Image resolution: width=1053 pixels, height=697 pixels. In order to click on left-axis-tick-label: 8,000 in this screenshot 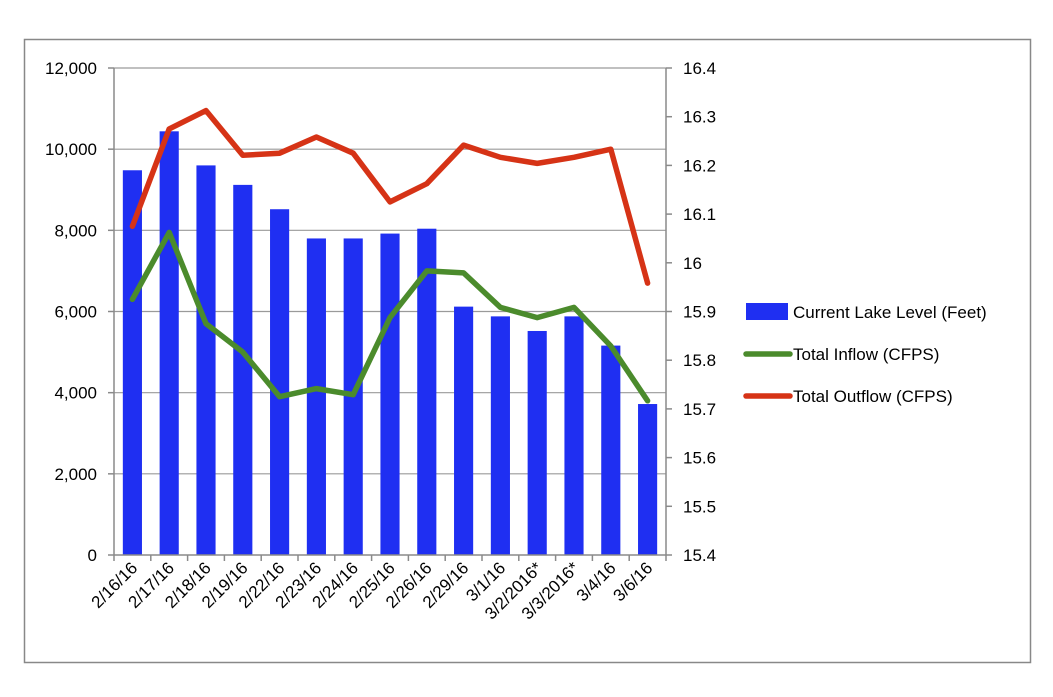, I will do `click(75, 230)`.